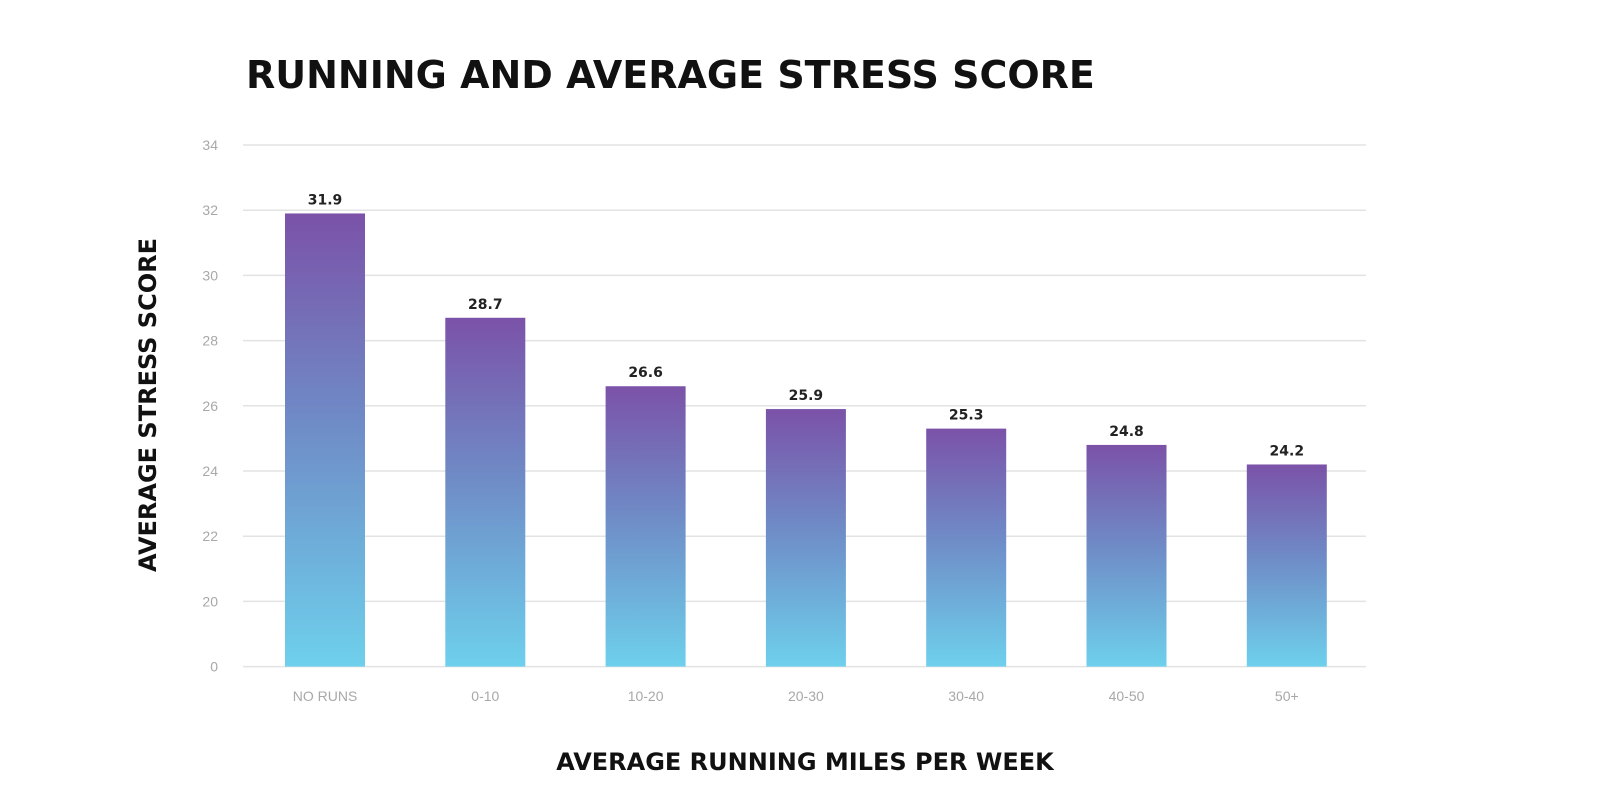 The height and width of the screenshot is (800, 1601). Describe the element at coordinates (325, 696) in the screenshot. I see `x-category-label: NO RUNS` at that location.